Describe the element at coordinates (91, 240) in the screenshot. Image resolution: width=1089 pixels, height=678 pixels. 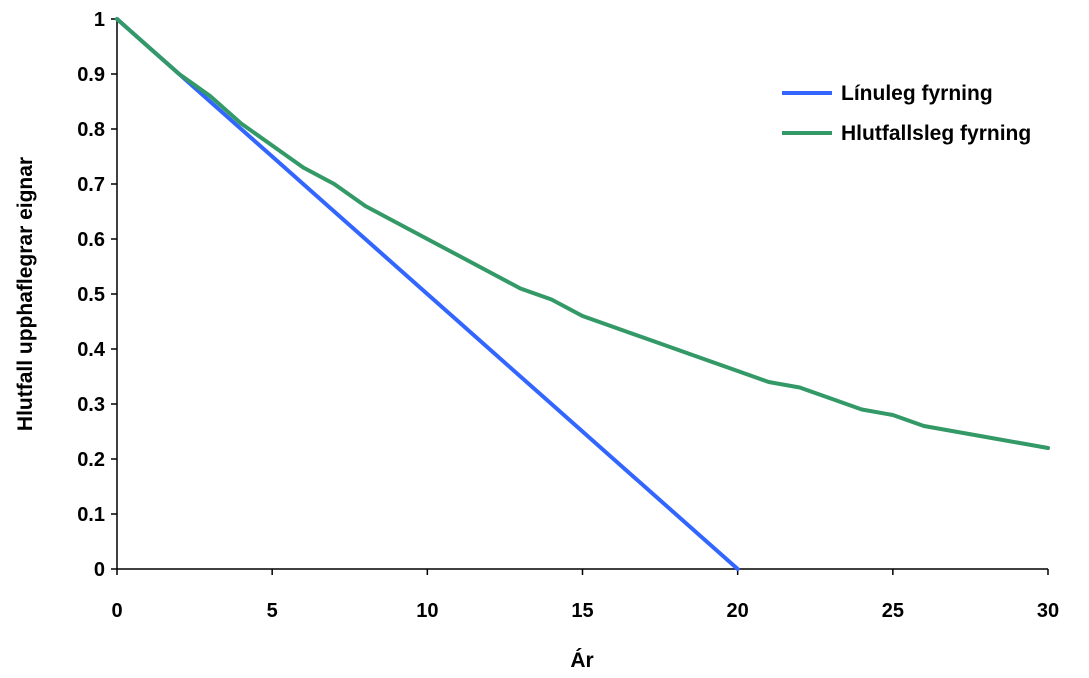
I see `y-tick-label: 0.6` at that location.